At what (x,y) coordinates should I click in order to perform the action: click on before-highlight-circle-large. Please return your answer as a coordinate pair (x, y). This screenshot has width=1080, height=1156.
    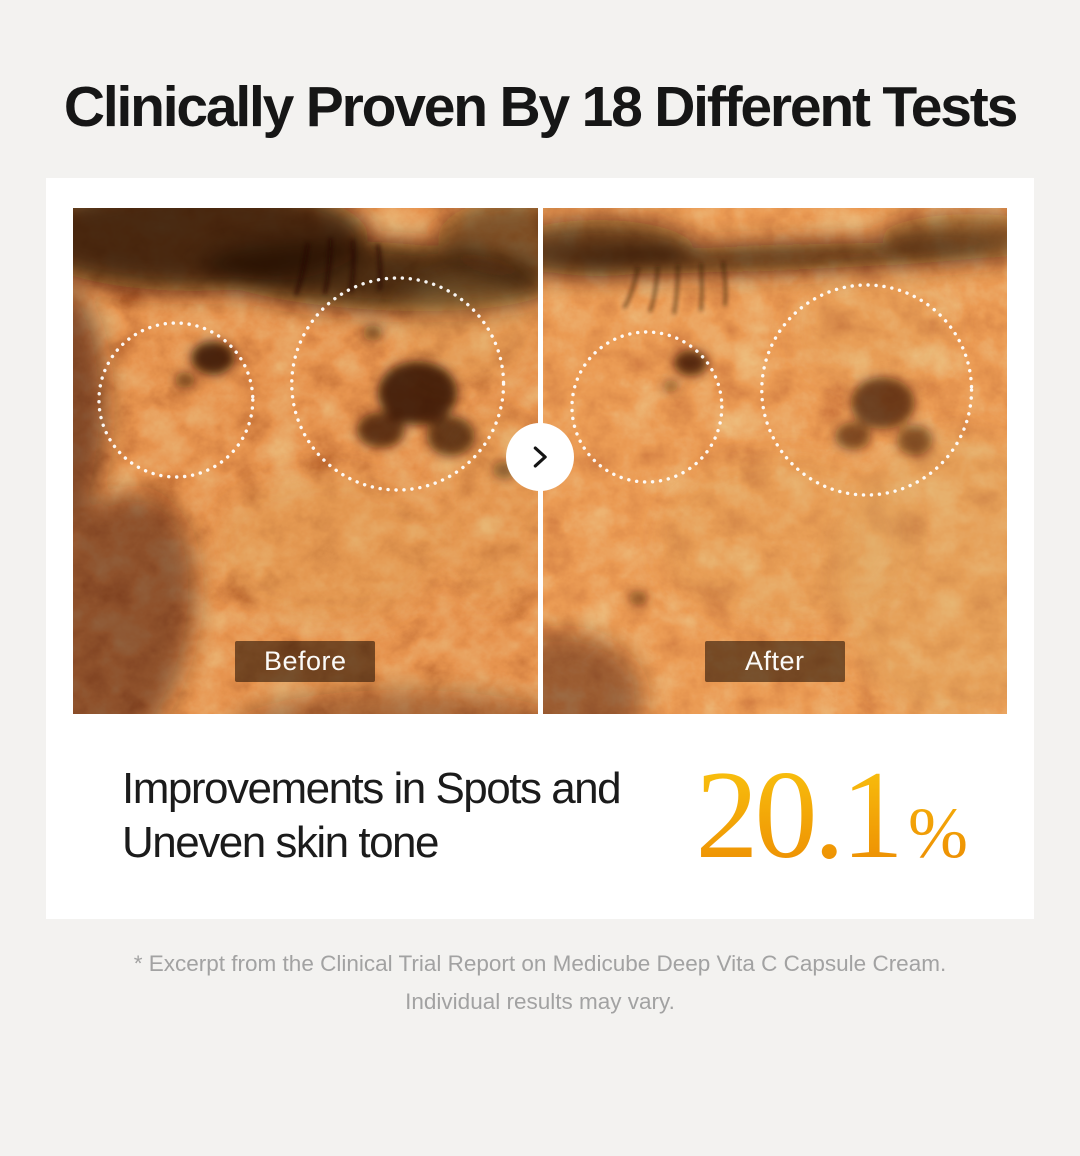
    Looking at the image, I should click on (398, 383).